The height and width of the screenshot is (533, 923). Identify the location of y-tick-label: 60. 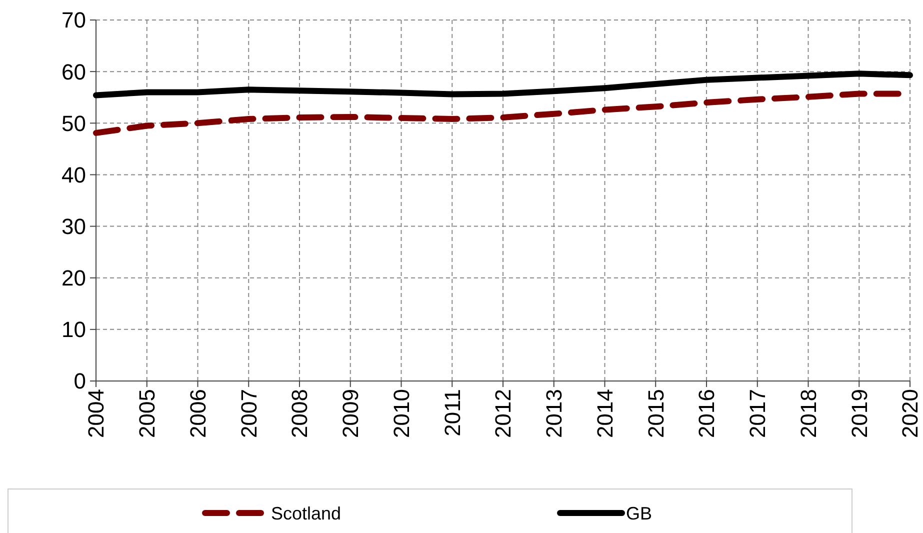
(74, 71).